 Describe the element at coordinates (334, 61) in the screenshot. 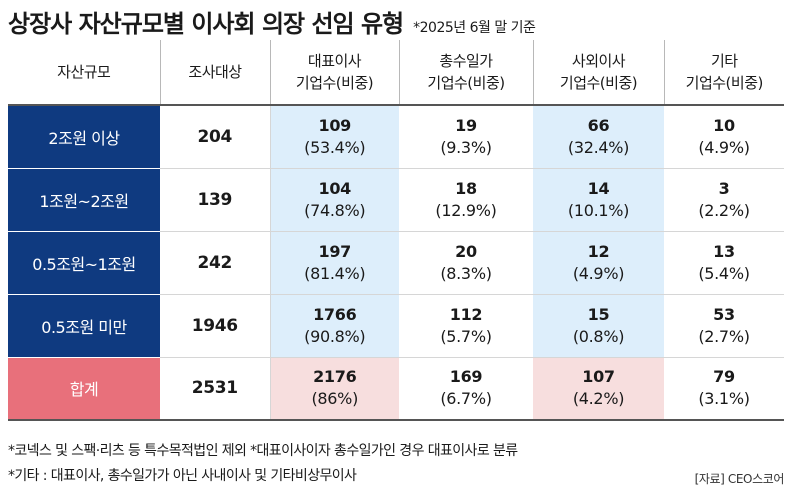

I see `header-ceo-line1: 대표이사` at that location.